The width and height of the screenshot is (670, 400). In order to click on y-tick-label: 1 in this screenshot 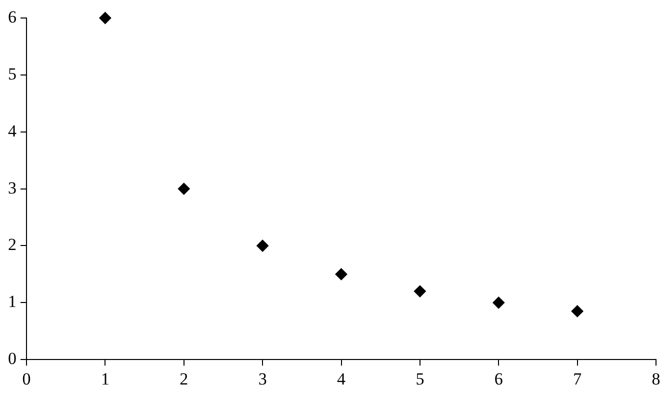, I will do `click(12, 302)`.